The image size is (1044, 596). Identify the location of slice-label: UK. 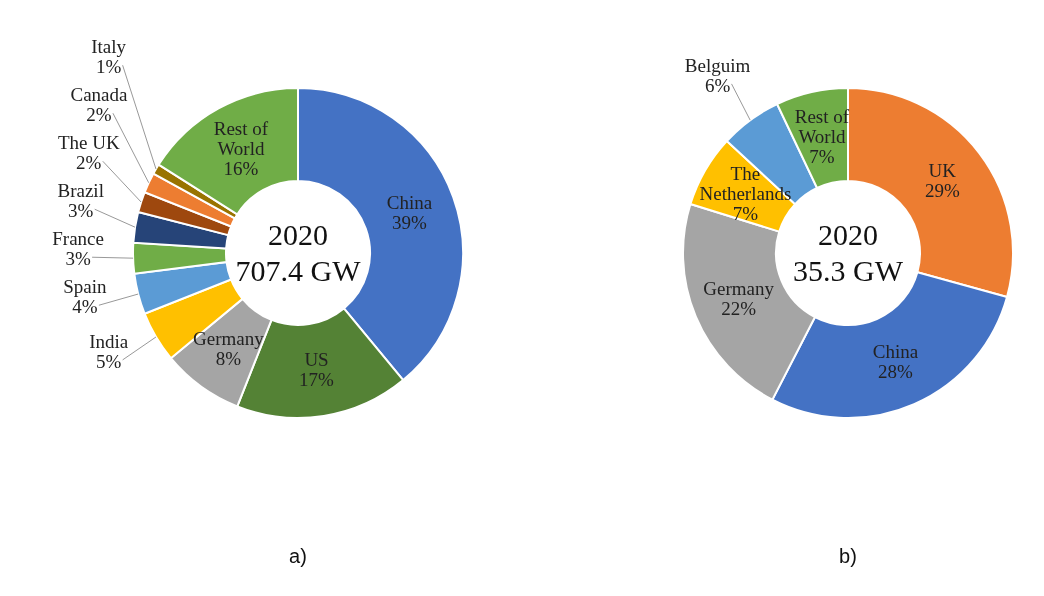
(942, 171).